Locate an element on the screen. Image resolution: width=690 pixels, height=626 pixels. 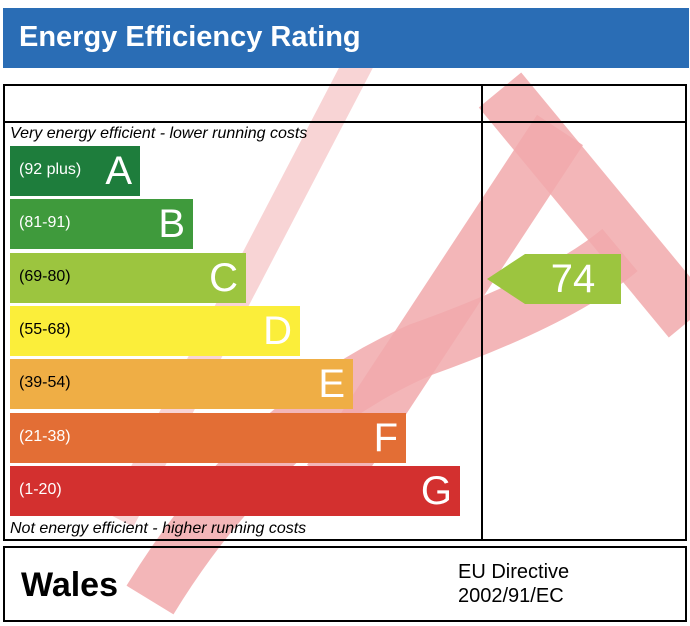
band-a: (92 plus) A is located at coordinates (75, 171).